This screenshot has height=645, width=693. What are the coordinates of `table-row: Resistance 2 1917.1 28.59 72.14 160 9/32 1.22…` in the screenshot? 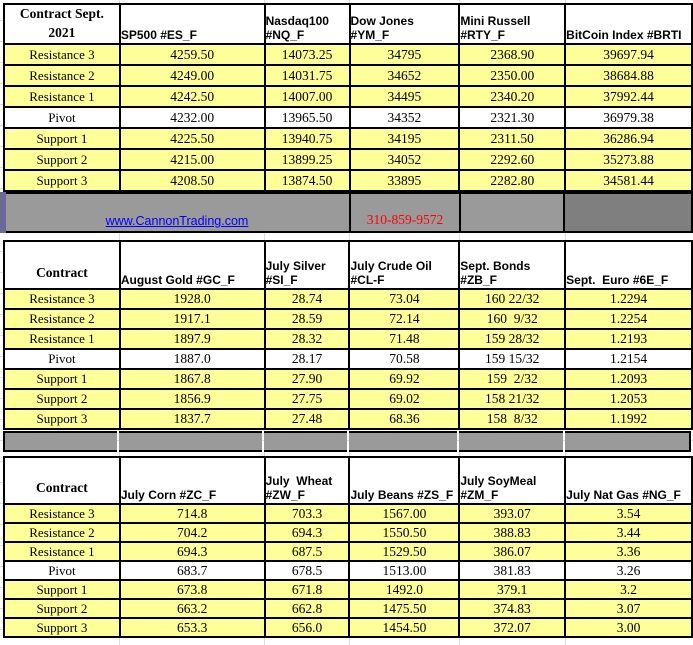 It's located at (348, 319).